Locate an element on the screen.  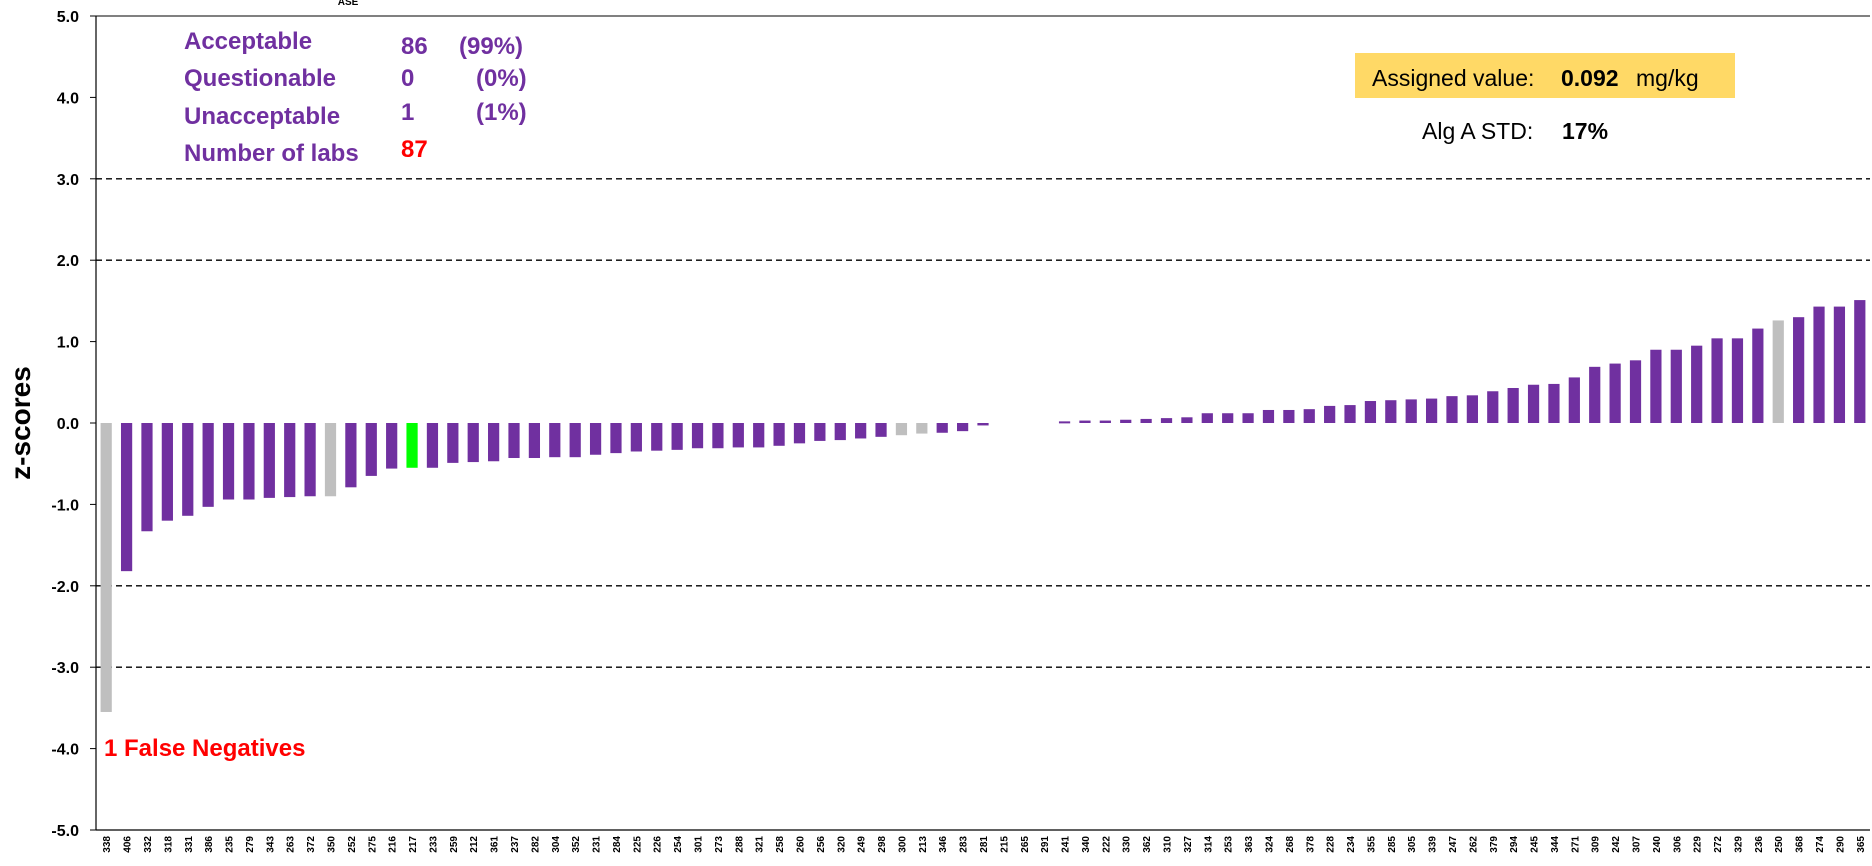
x-tick-label: 268 is located at coordinates (1290, 844).